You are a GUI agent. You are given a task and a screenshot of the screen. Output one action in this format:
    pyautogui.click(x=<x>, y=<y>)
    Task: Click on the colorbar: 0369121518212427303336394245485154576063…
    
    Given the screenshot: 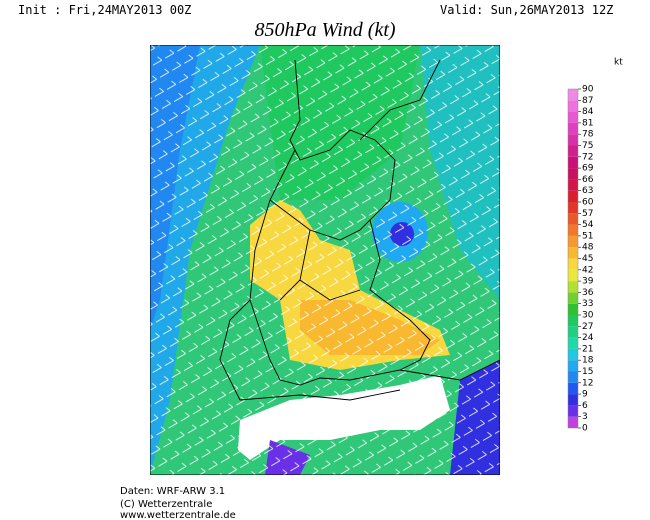 What is the action you would take?
    pyautogui.click(x=580, y=259)
    